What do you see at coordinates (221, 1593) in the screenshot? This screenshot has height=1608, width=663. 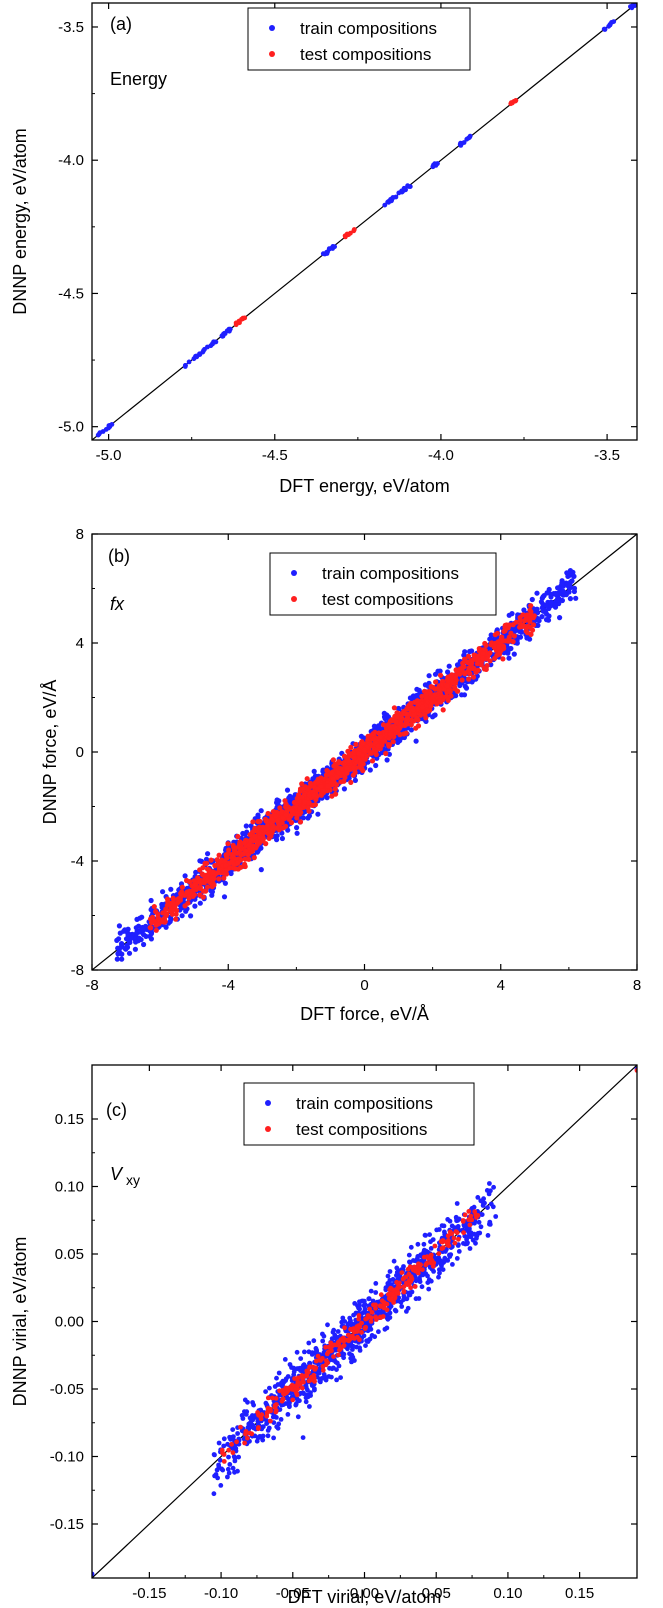 I see `x-tick-label: -0.10` at bounding box center [221, 1593].